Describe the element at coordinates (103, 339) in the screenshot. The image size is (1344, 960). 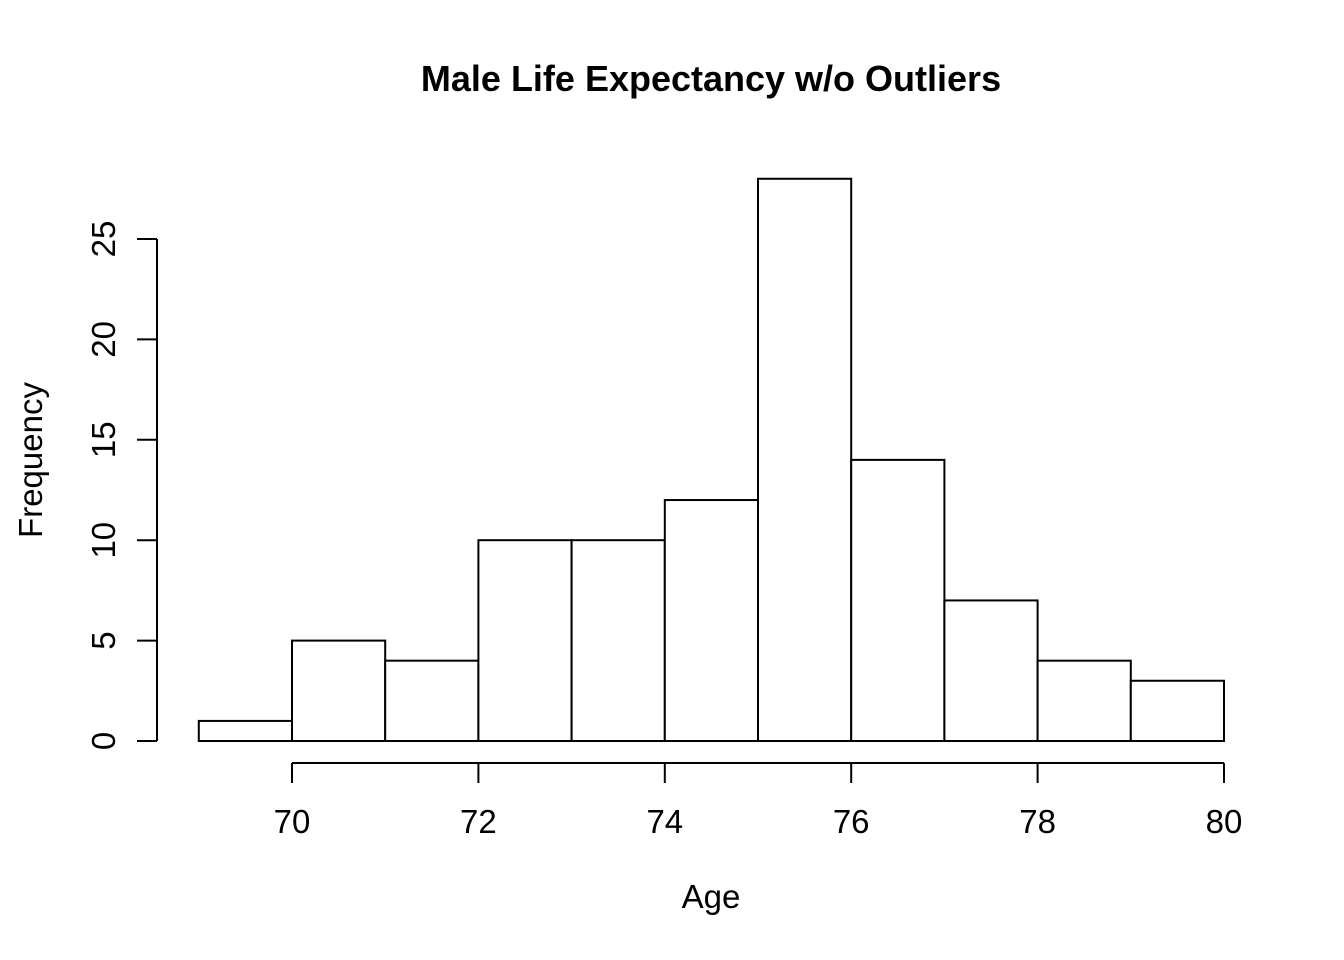
I see `y-tick-label: 20` at that location.